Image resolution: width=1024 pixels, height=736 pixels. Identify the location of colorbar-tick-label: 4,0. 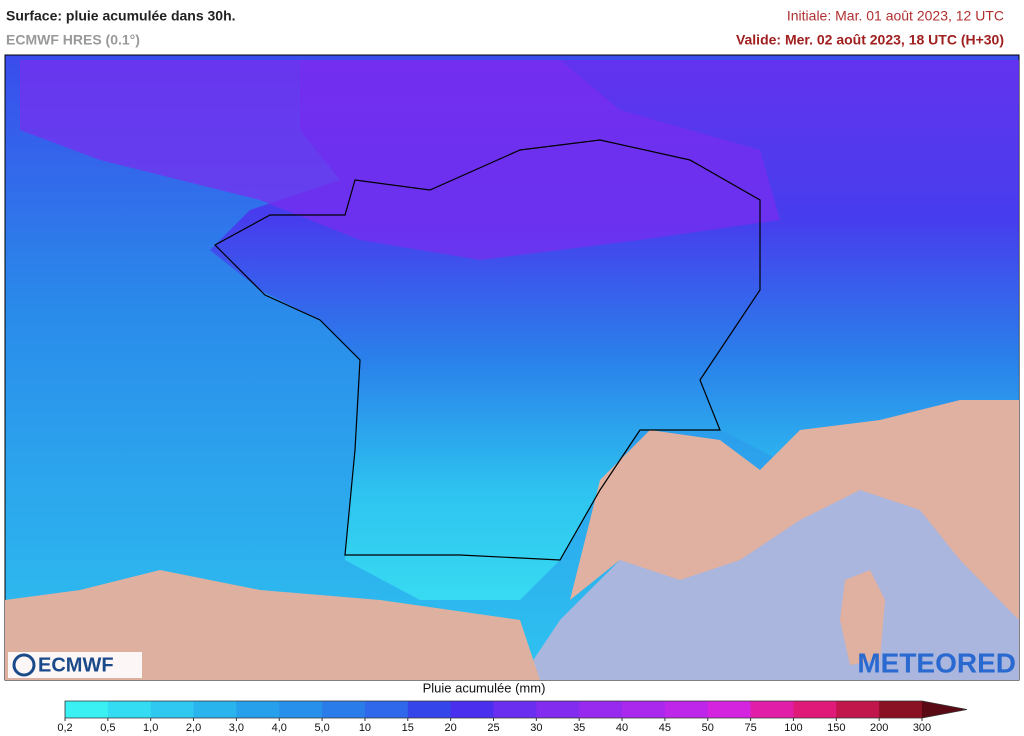
(279, 728).